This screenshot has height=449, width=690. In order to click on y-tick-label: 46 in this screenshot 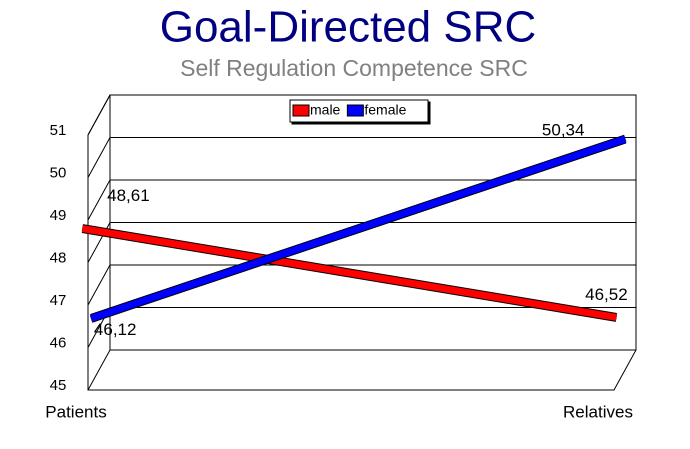, I will do `click(58, 342)`.